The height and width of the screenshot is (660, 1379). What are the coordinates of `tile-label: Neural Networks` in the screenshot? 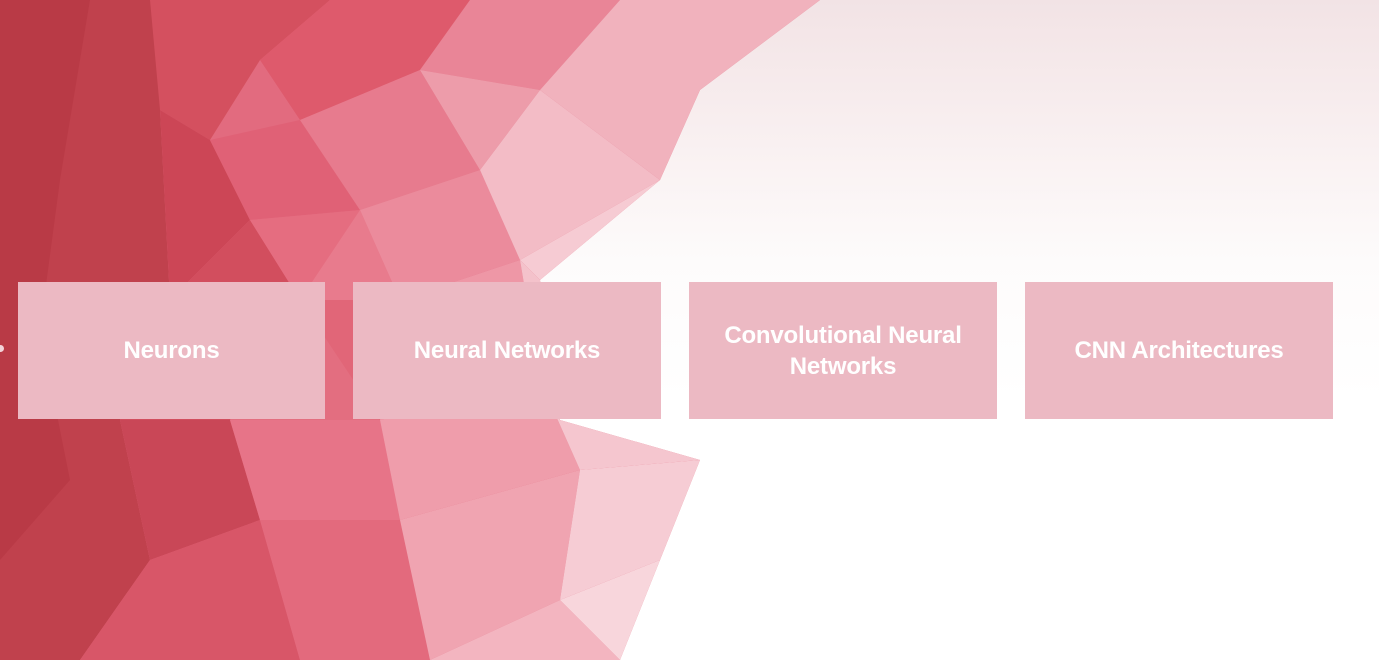 It's located at (507, 350).